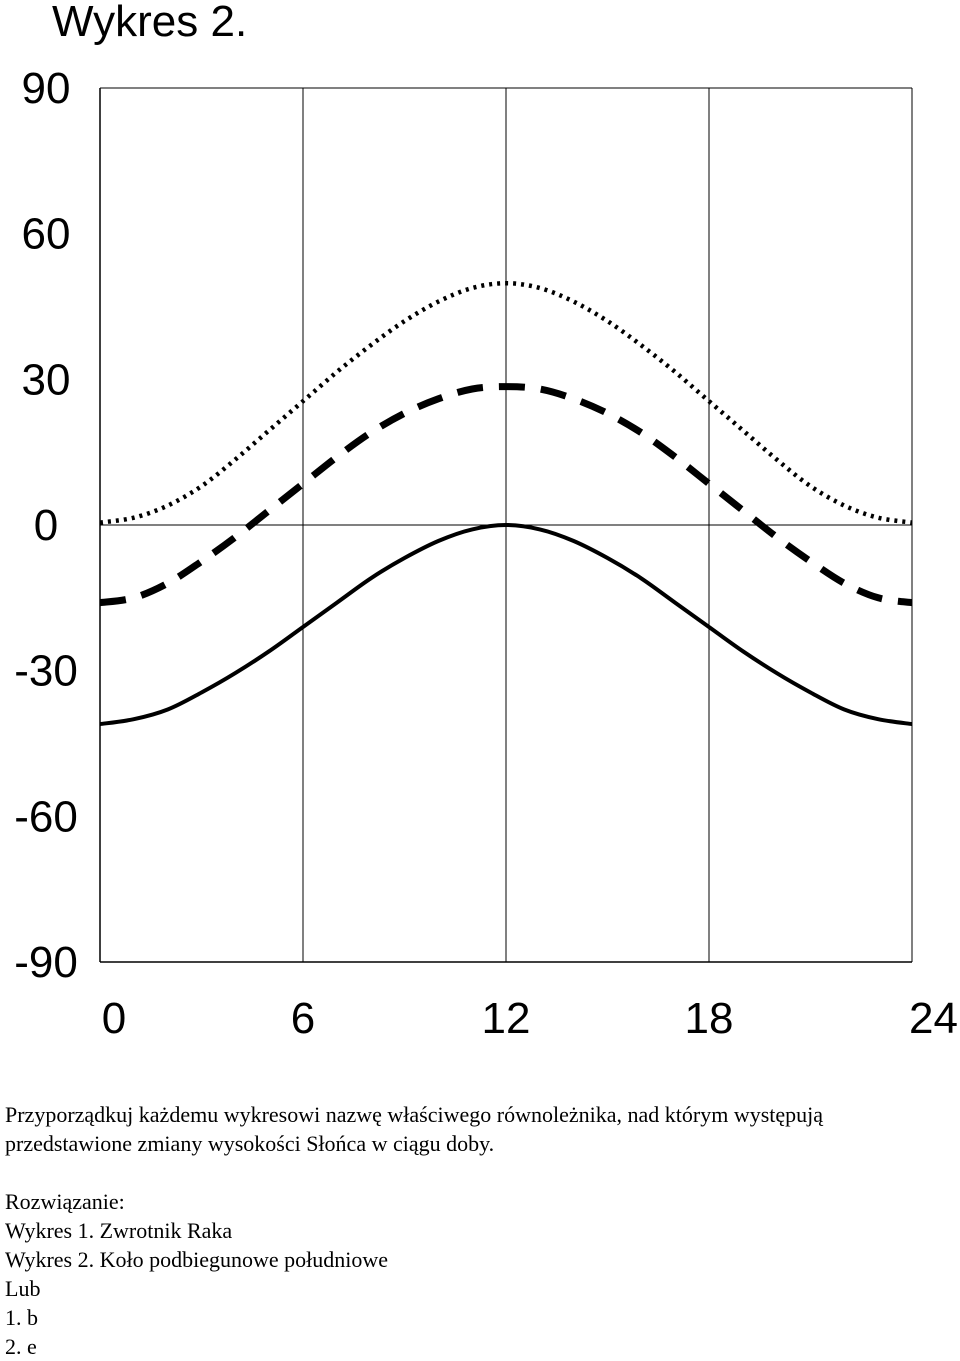 This screenshot has height=1361, width=960. I want to click on answer-1: Wykres 1. Zwrotnik Raka, so click(119, 1230).